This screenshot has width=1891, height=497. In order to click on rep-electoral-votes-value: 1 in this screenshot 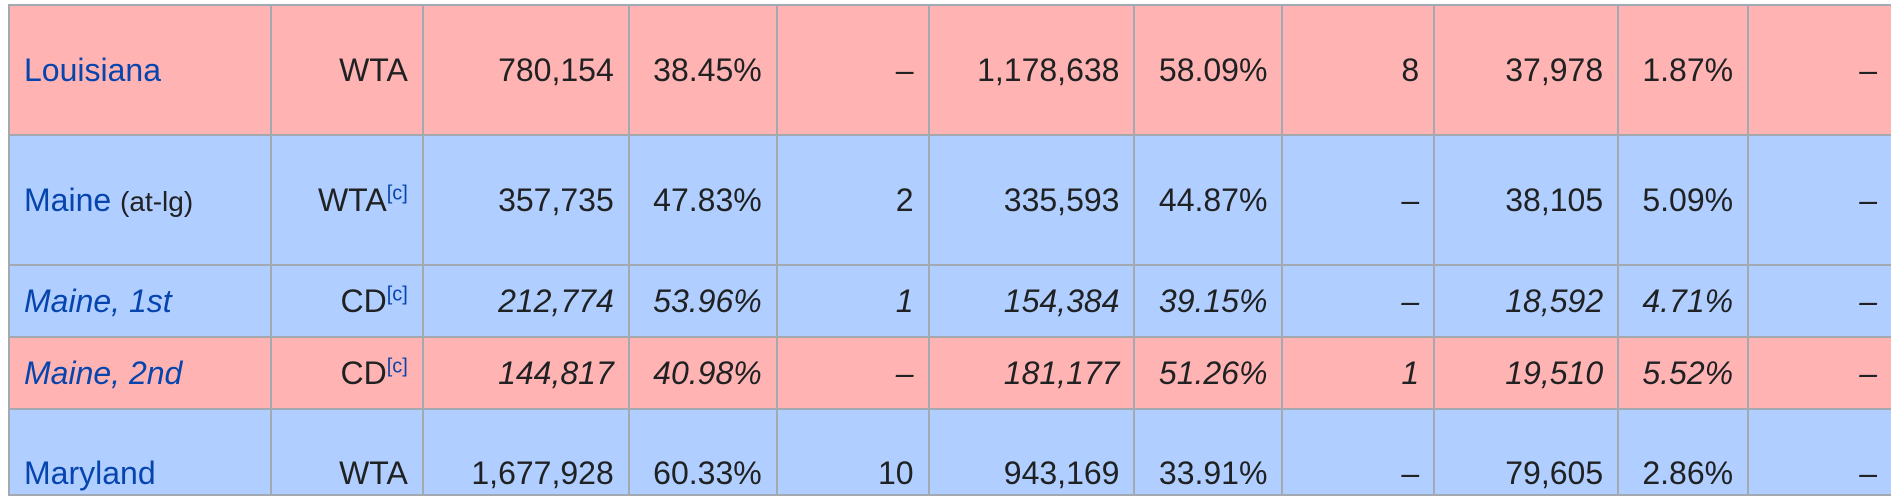, I will do `click(1410, 372)`.